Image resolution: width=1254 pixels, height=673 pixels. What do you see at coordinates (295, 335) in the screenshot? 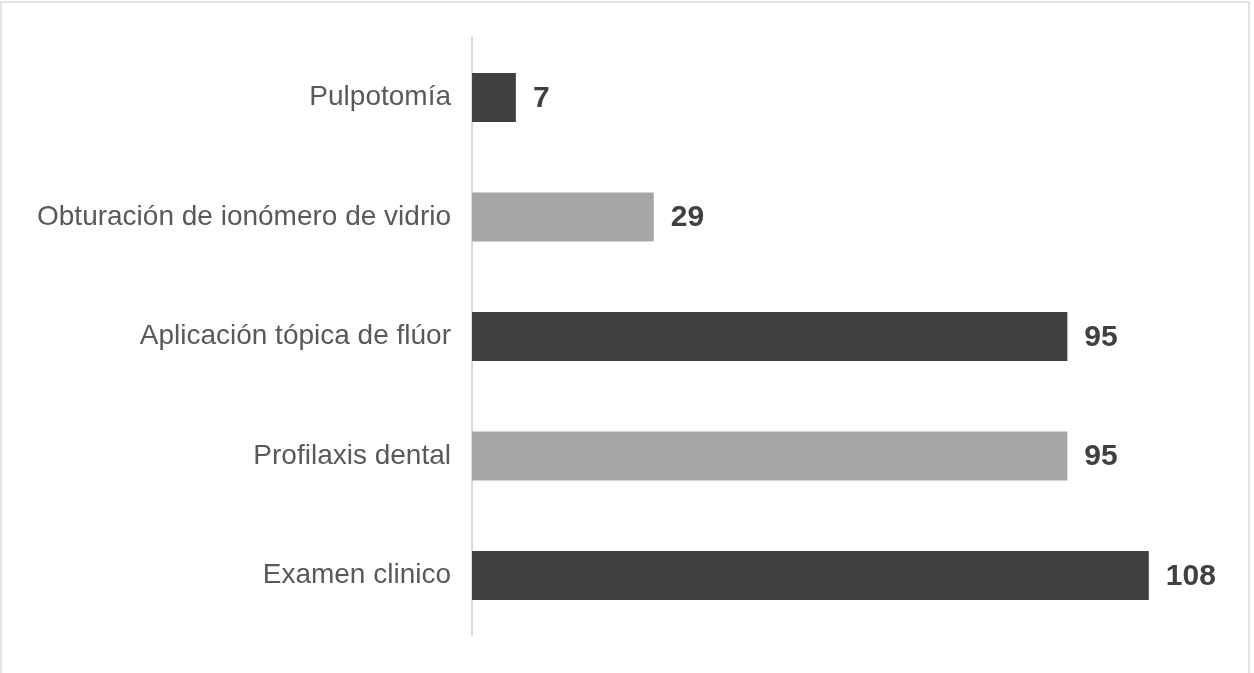
I see `y-tick-label: Aplicación tópica de flúor` at bounding box center [295, 335].